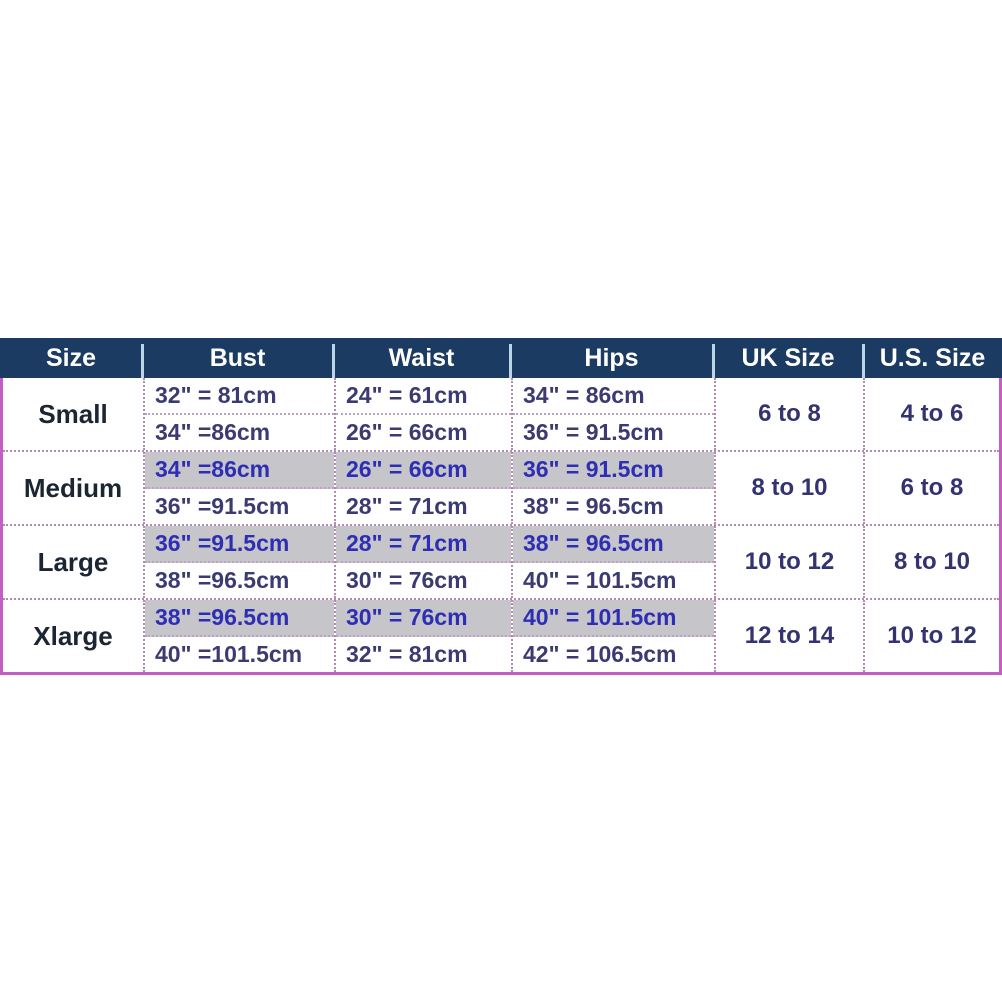 This screenshot has width=1002, height=1002. I want to click on us-size-value: 10 to 12, so click(931, 636).